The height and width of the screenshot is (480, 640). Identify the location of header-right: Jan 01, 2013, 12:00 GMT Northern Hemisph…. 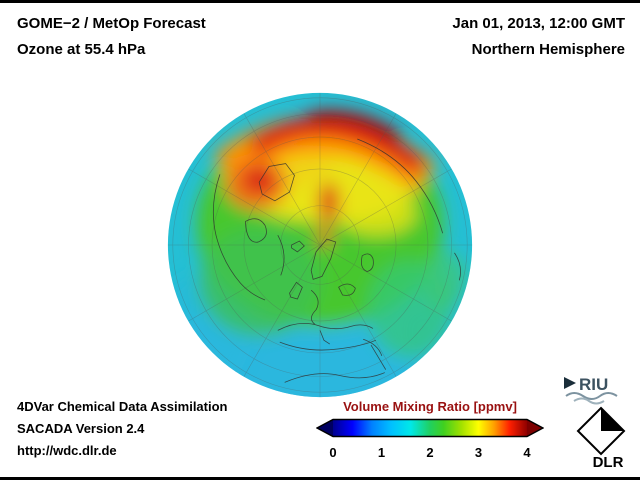
(538, 37).